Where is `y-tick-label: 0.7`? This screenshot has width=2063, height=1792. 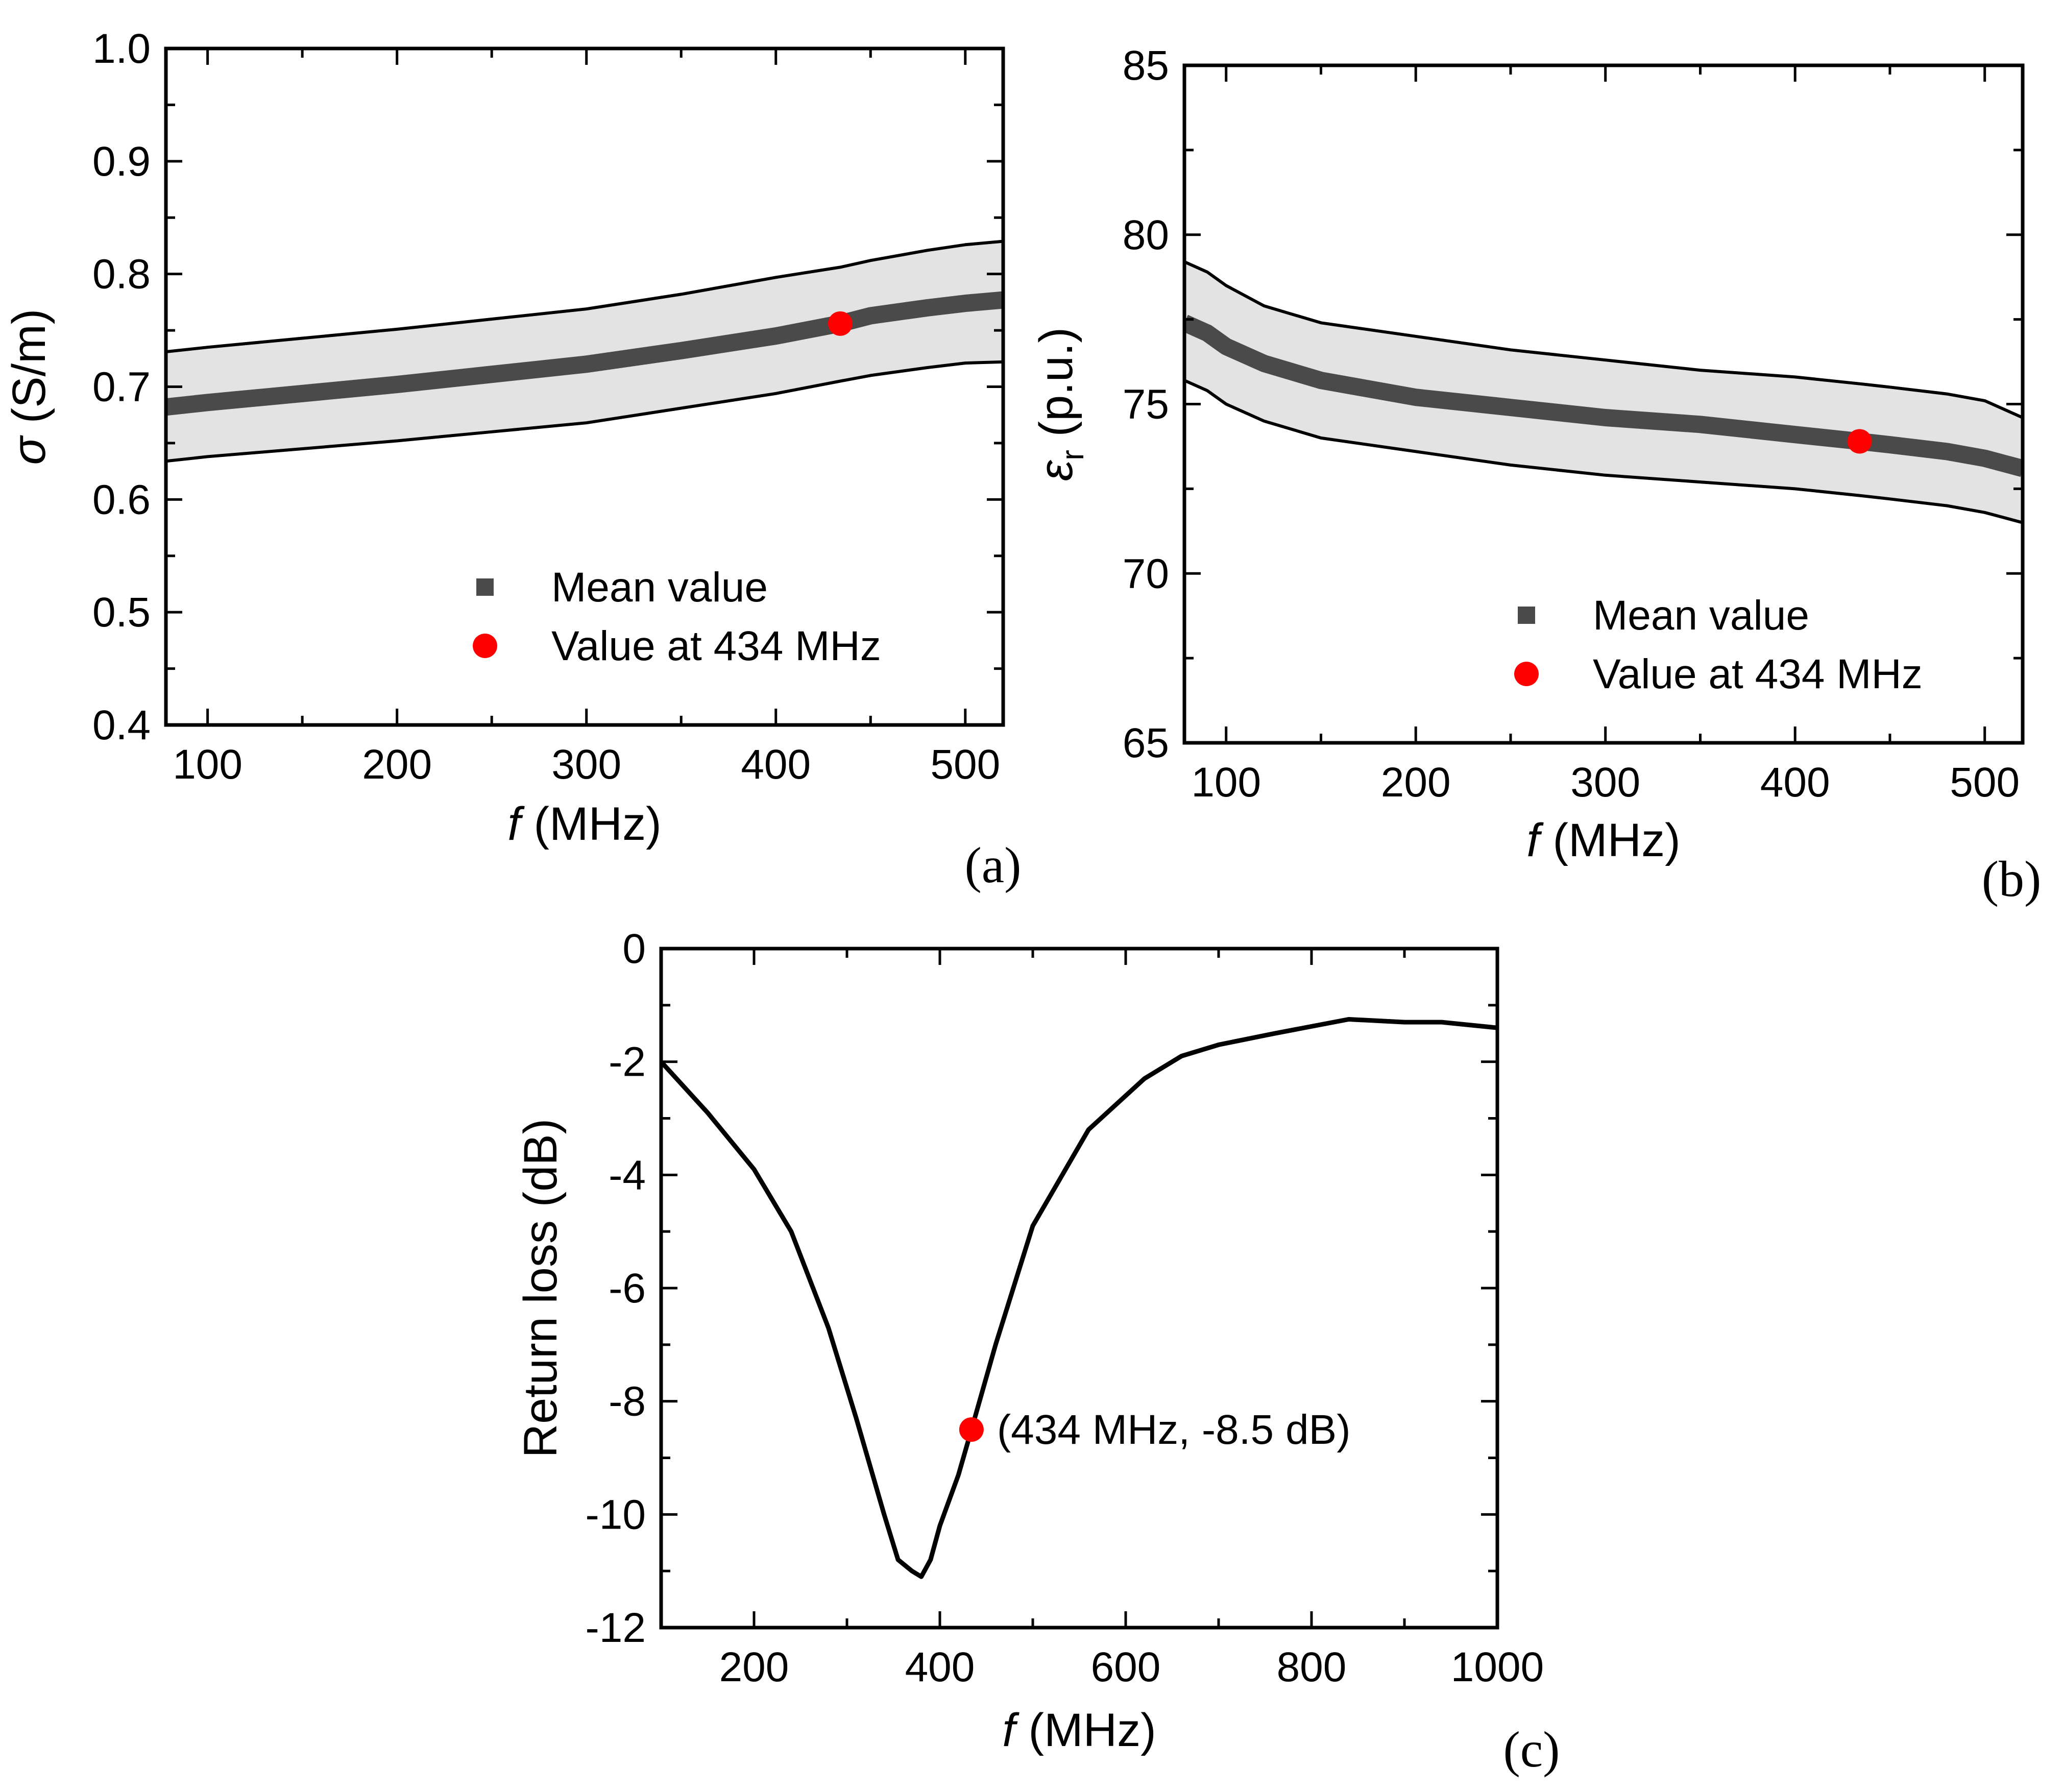
y-tick-label: 0.7 is located at coordinates (121, 387).